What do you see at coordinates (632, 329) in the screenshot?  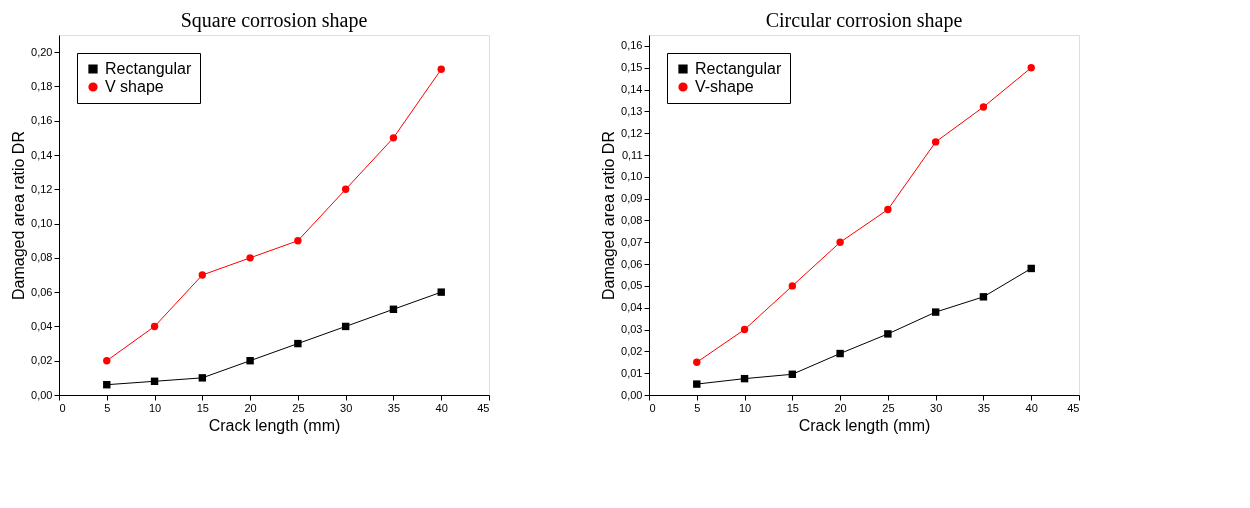 I see `y-tick-label: 0,03` at bounding box center [632, 329].